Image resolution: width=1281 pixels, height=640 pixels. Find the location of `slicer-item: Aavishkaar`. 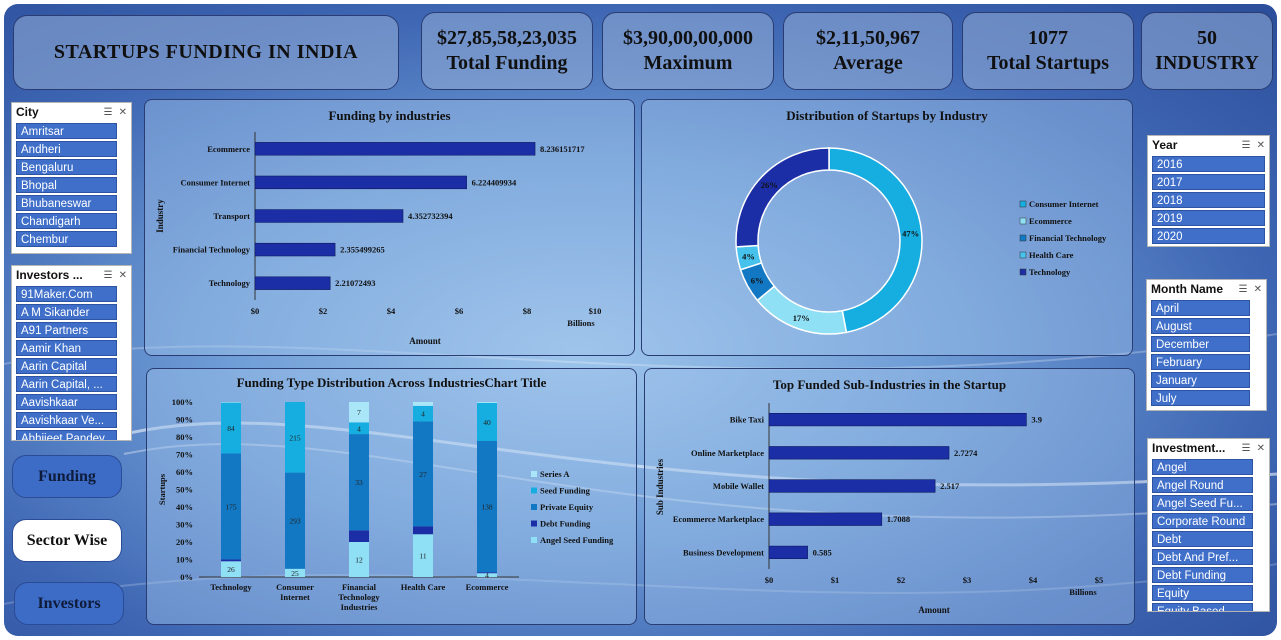

slicer-item: Aavishkaar is located at coordinates (66, 402).